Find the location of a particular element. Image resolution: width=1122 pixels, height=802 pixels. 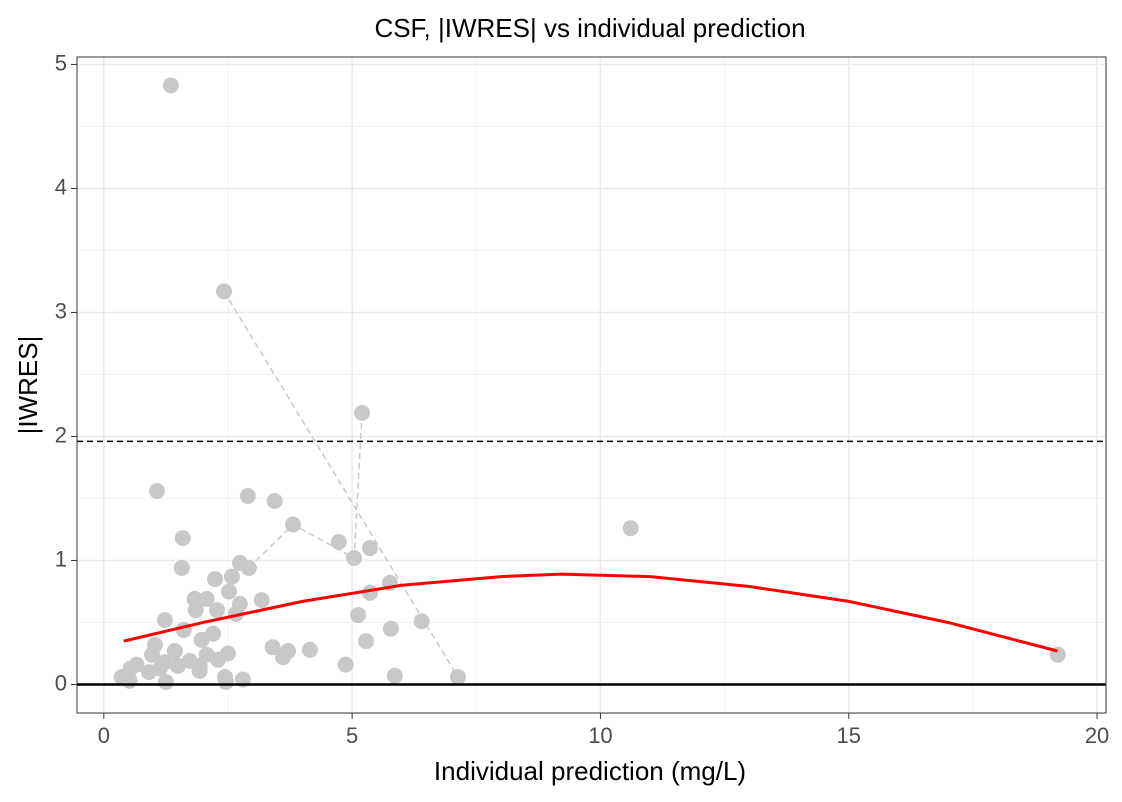

y-tick-label: 3 is located at coordinates (61, 310).